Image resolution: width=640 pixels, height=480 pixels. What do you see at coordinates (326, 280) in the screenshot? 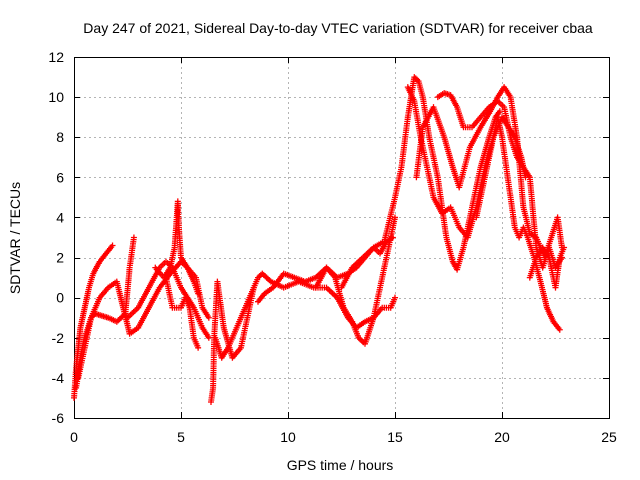
I see `series-arc9` at bounding box center [326, 280].